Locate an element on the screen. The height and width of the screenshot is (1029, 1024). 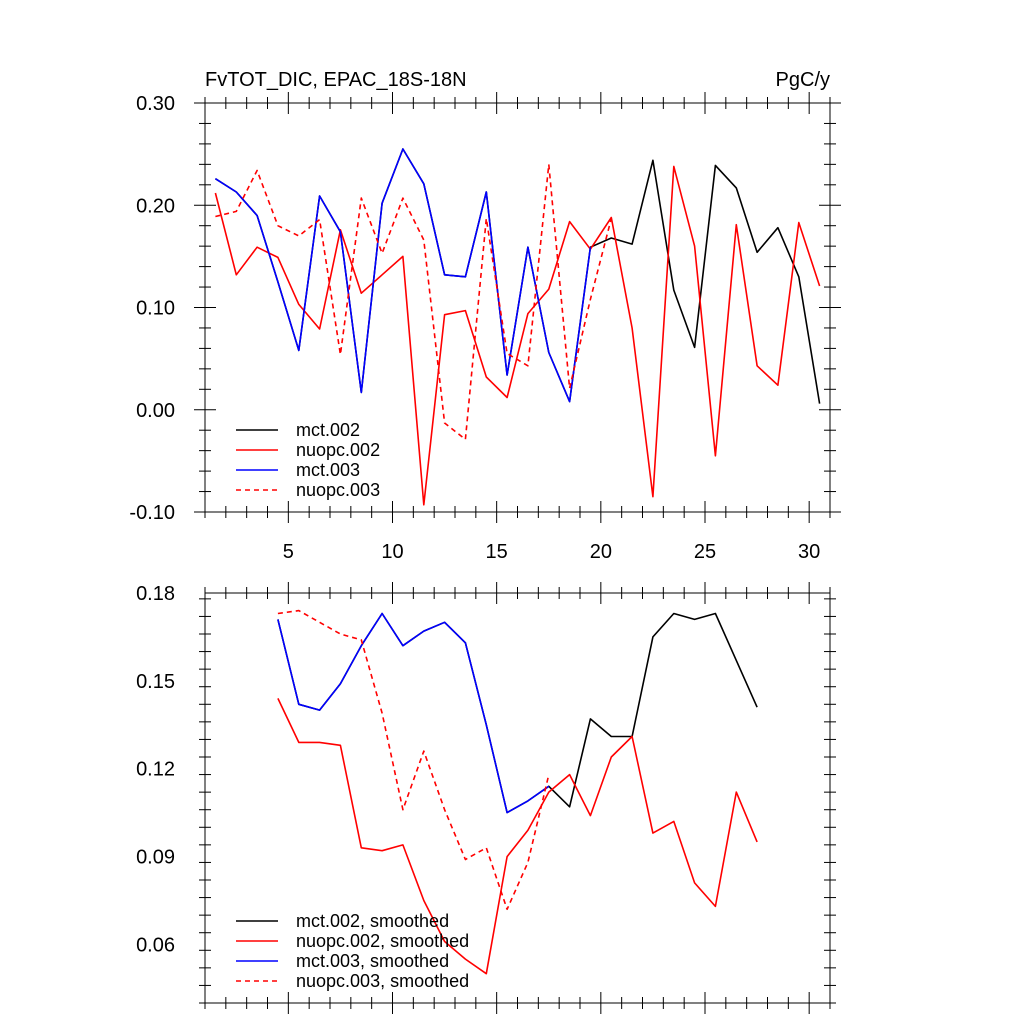
y-tick-label: 0.09 is located at coordinates (155, 858).